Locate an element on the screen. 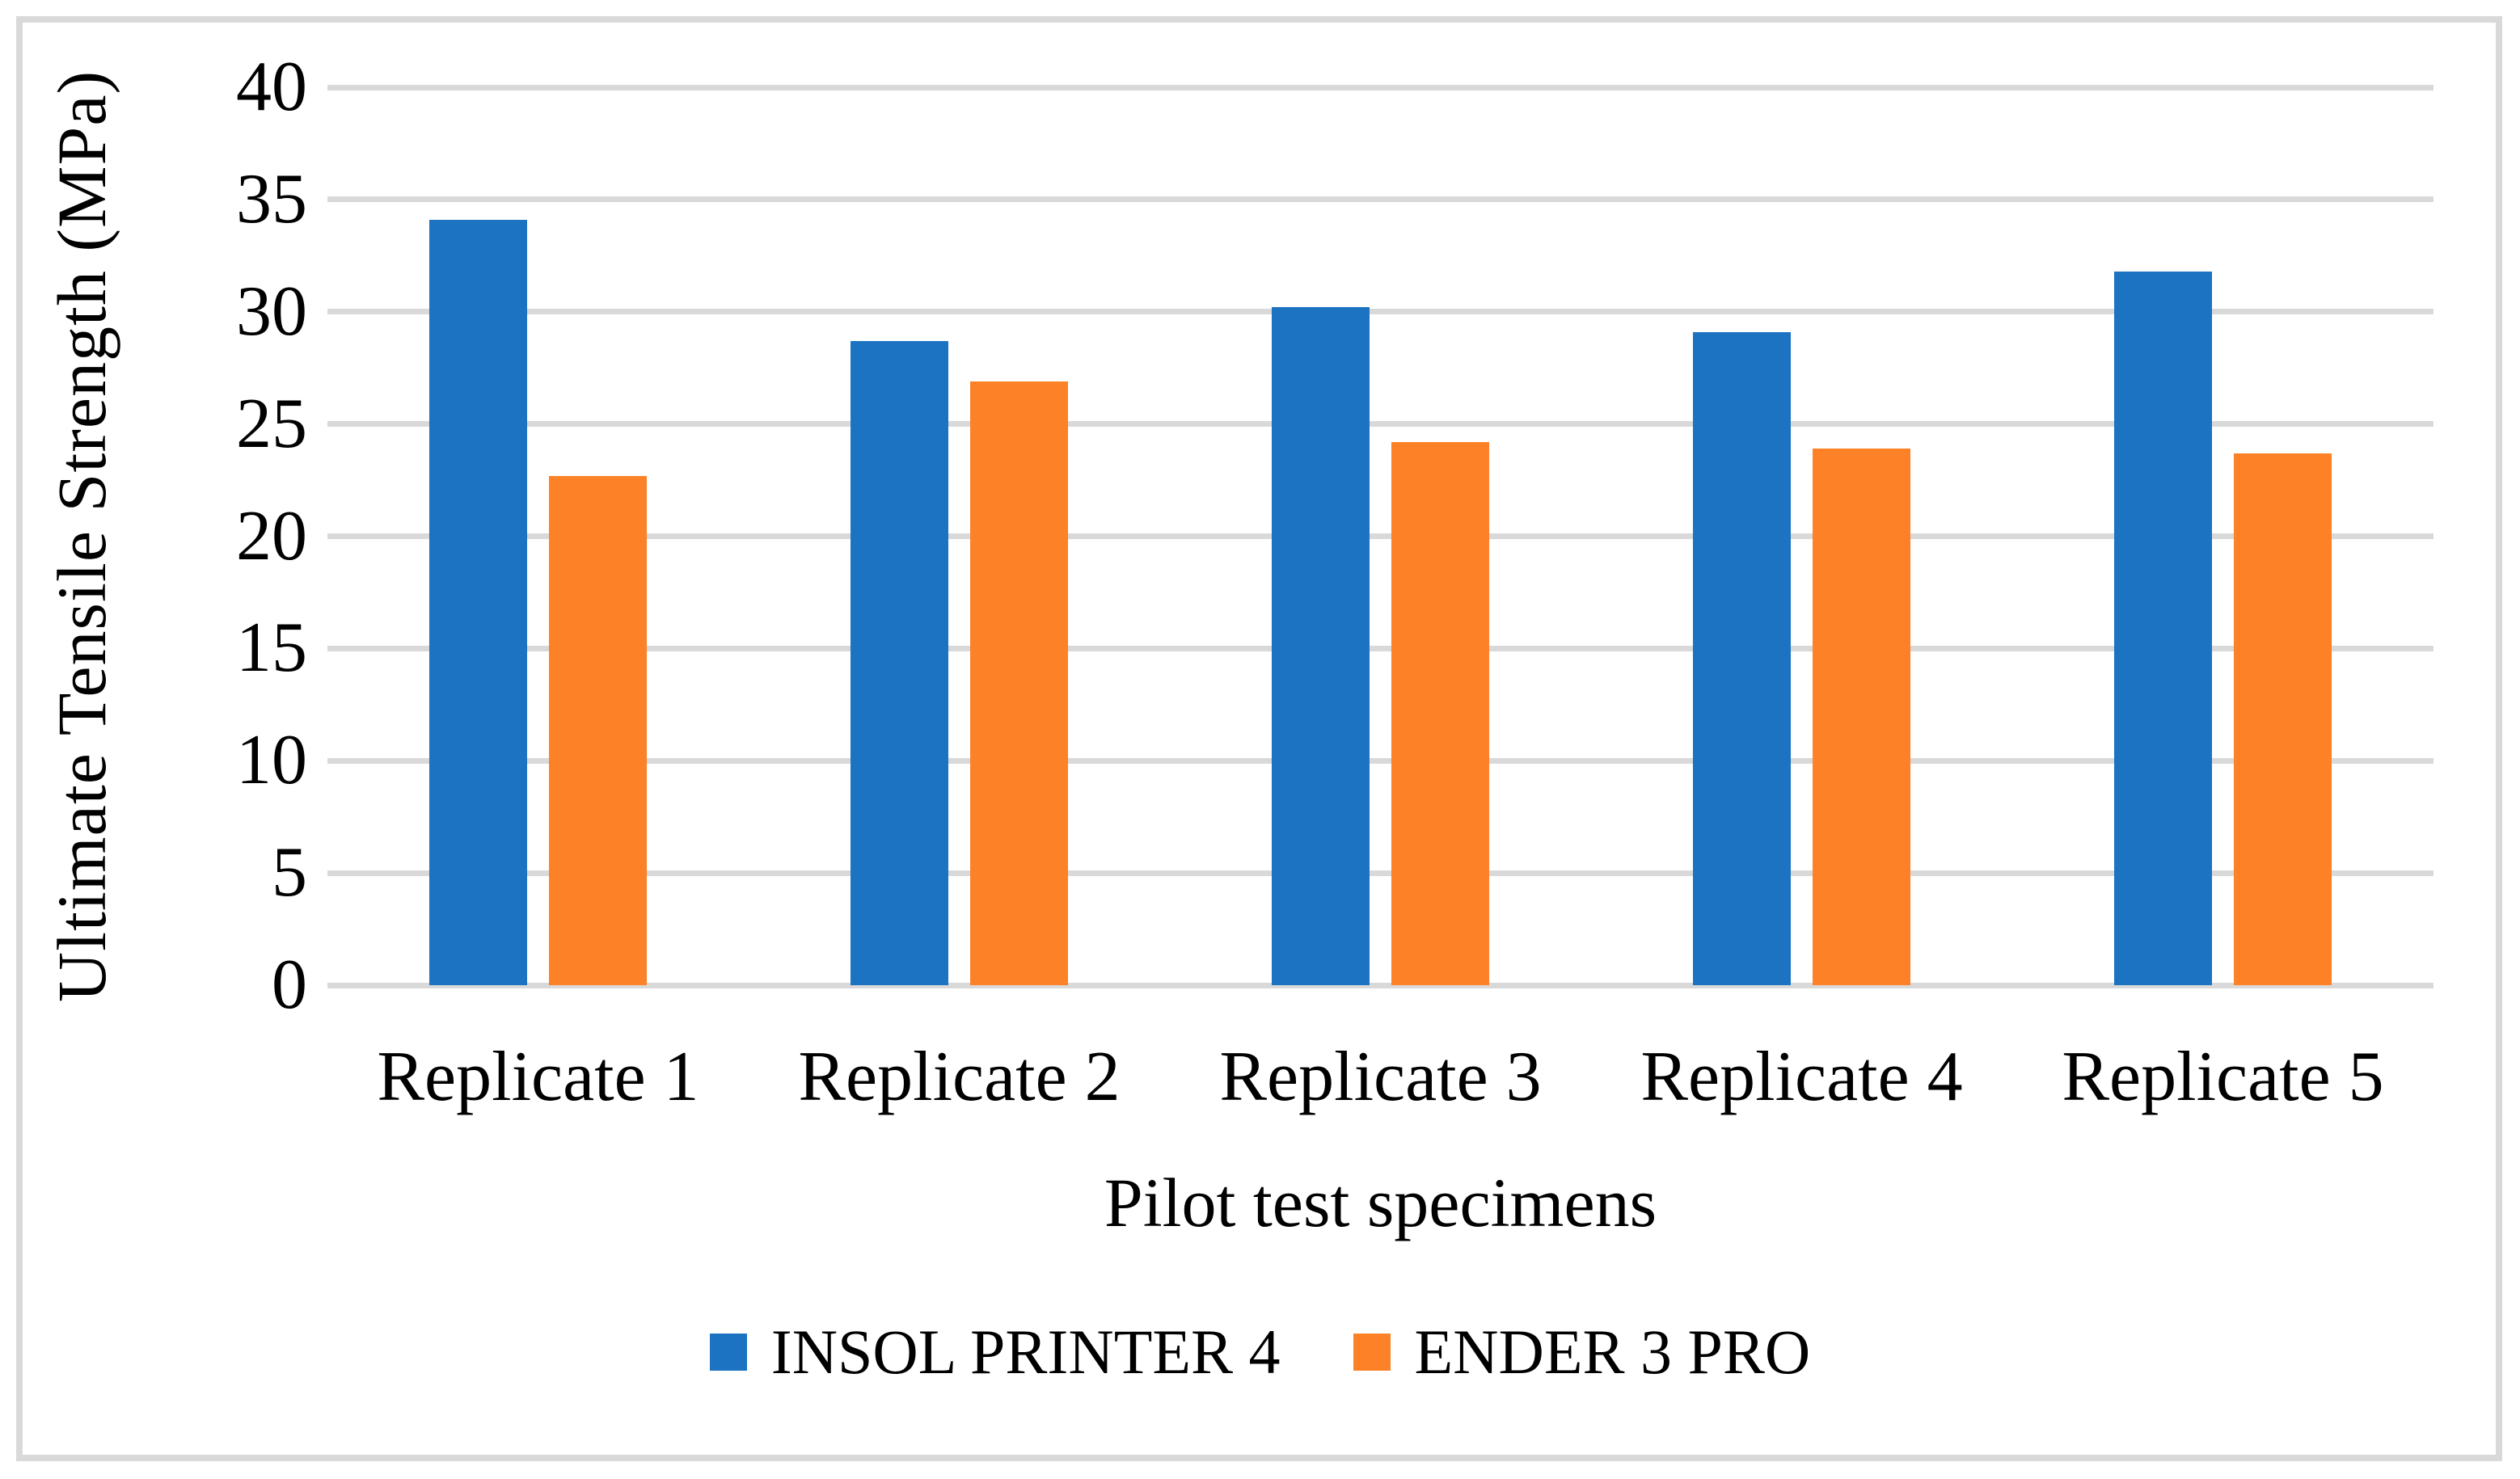  y-tick-label: 30 is located at coordinates (271, 311).